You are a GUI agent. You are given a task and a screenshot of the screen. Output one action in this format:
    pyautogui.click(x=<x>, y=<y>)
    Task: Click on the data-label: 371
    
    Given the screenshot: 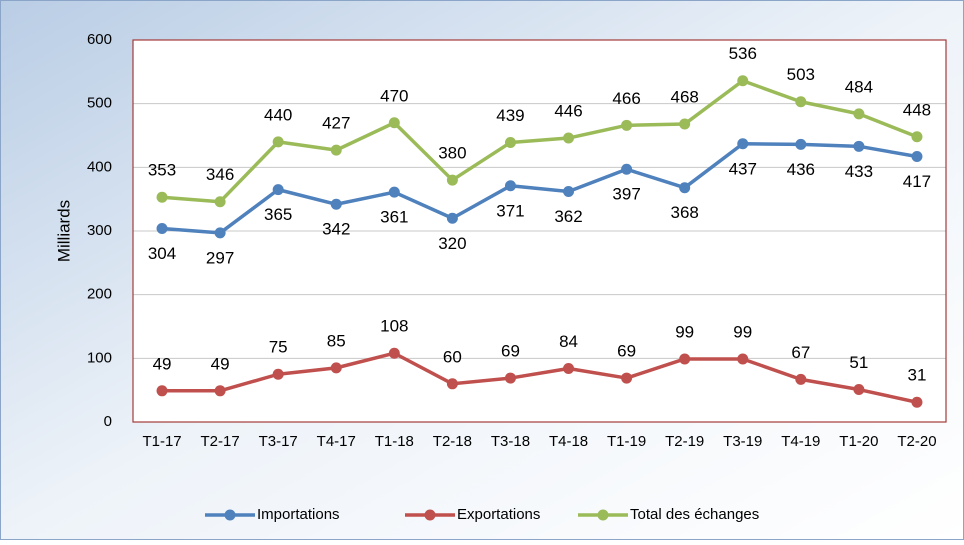 What is the action you would take?
    pyautogui.click(x=510, y=210)
    